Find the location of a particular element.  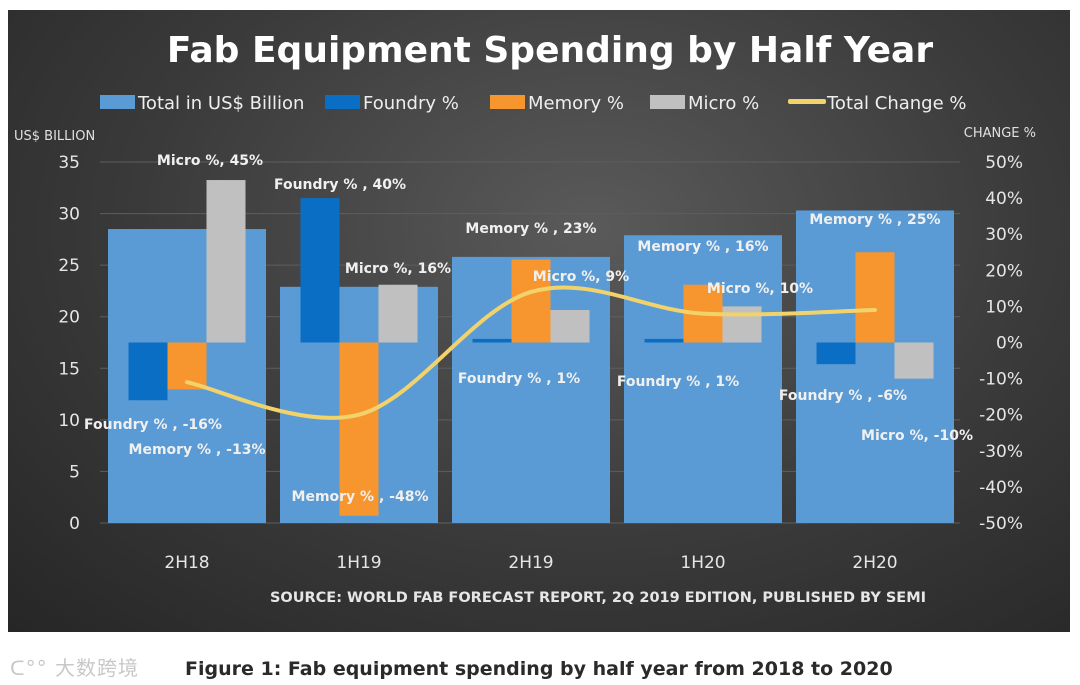

watermark: ᑕ°° 大数跨境 is located at coordinates (74, 666).